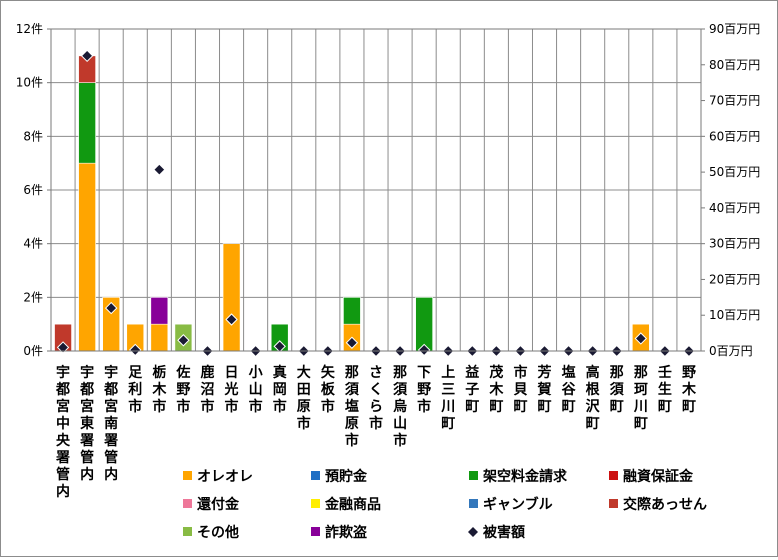  I want to click on x-category-char: 小, so click(256, 373).